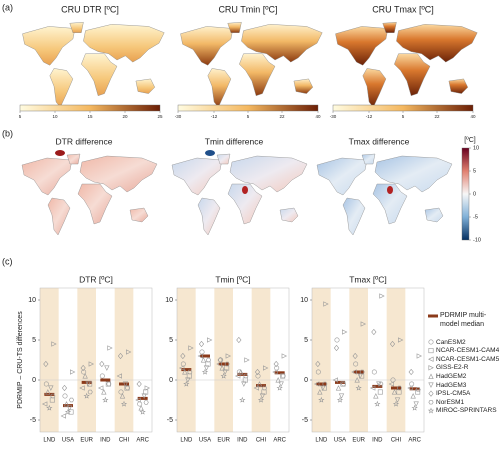 The image size is (500, 454). I want to click on legend-label: PDRMIP multi-model median, so click(463, 320).